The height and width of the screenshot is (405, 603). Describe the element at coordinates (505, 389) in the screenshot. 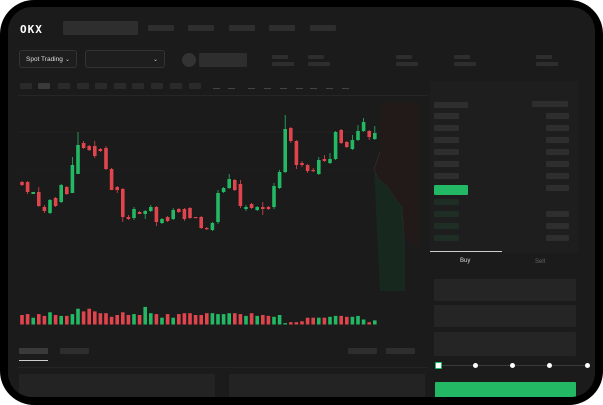

I see `buy-button` at that location.